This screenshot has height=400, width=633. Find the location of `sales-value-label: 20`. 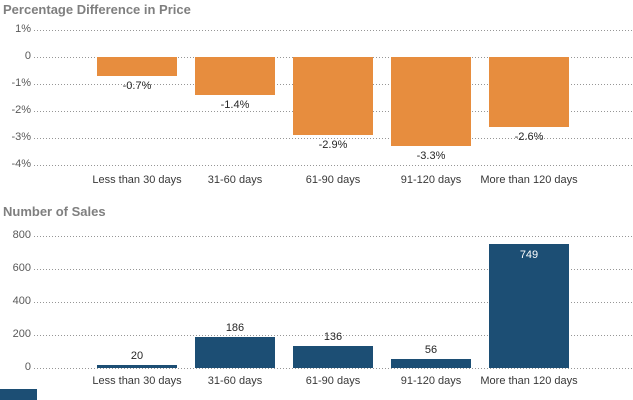

sales-value-label: 20 is located at coordinates (137, 356).